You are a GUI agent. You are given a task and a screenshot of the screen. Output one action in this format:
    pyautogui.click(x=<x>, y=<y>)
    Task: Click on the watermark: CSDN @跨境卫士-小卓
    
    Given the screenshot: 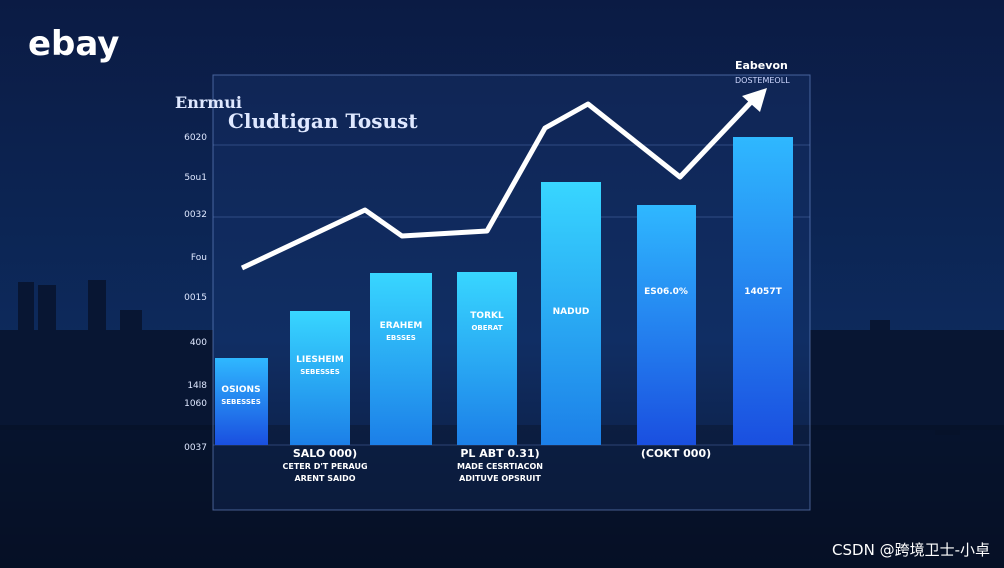 What is the action you would take?
    pyautogui.click(x=911, y=550)
    